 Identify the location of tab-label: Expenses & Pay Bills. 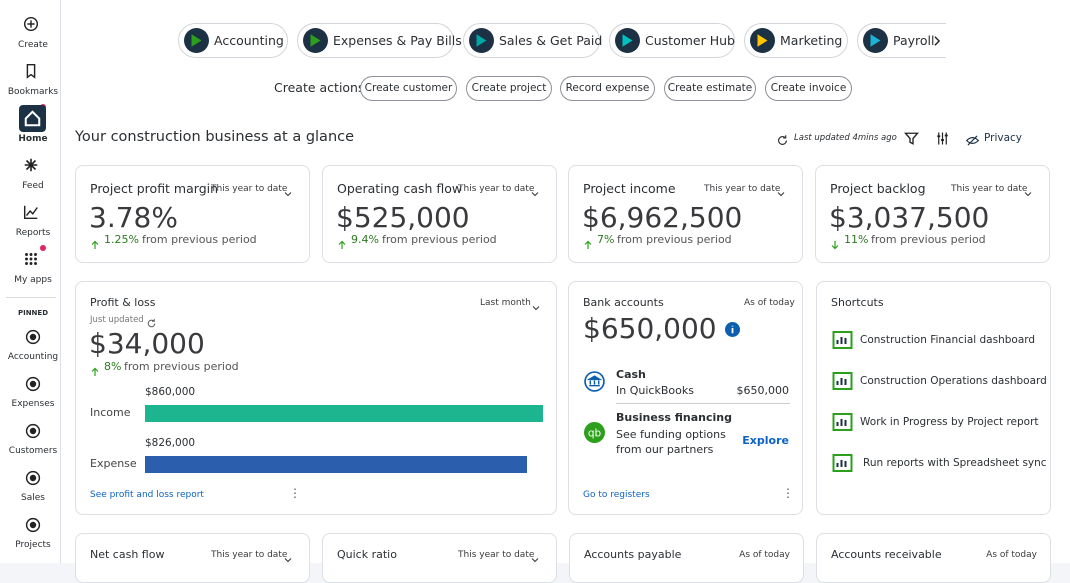
(397, 40).